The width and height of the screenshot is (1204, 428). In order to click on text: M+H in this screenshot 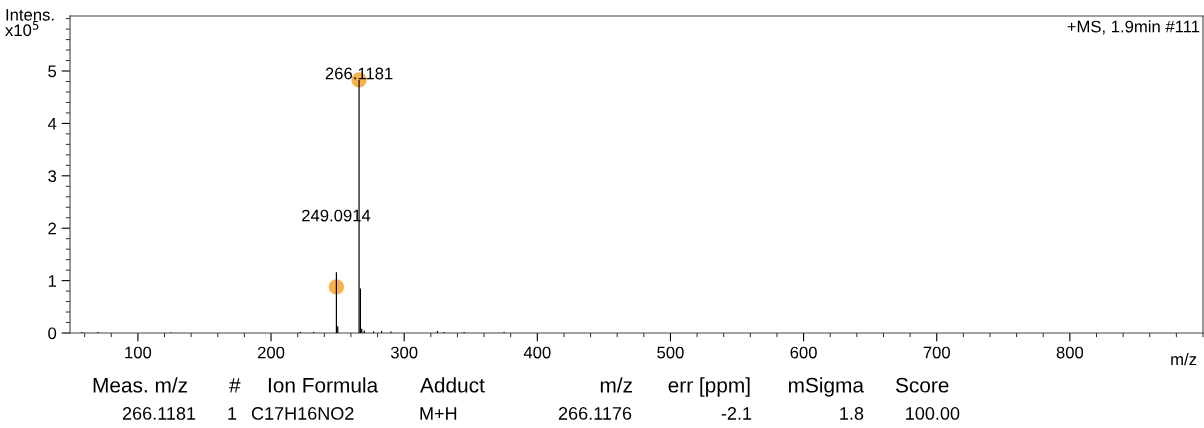, I will do `click(438, 413)`.